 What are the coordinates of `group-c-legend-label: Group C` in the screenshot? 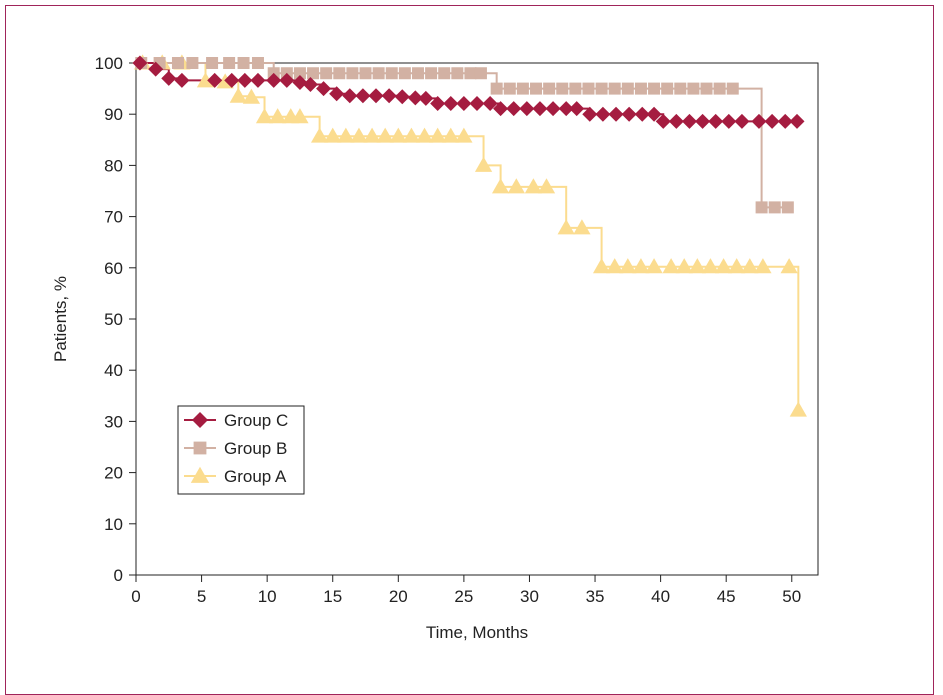 It's located at (256, 420).